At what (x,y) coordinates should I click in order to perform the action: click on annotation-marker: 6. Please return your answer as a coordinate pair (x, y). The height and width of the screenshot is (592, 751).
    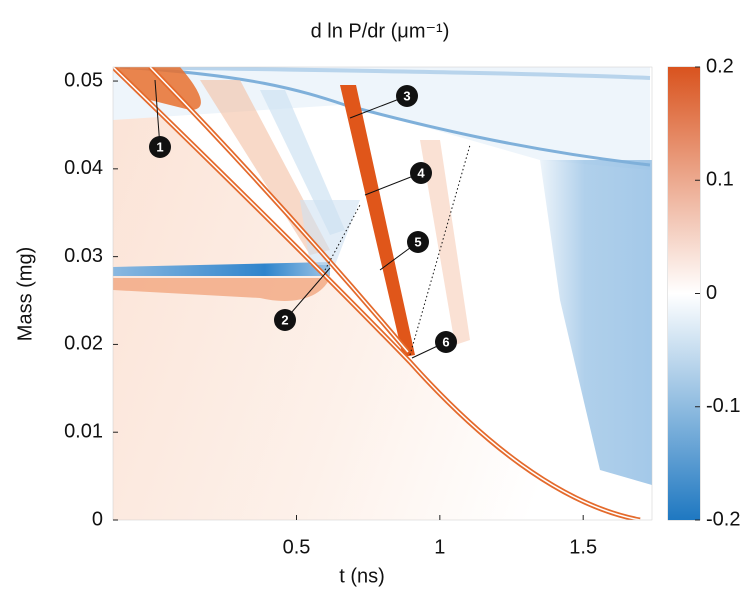
    Looking at the image, I should click on (446, 342).